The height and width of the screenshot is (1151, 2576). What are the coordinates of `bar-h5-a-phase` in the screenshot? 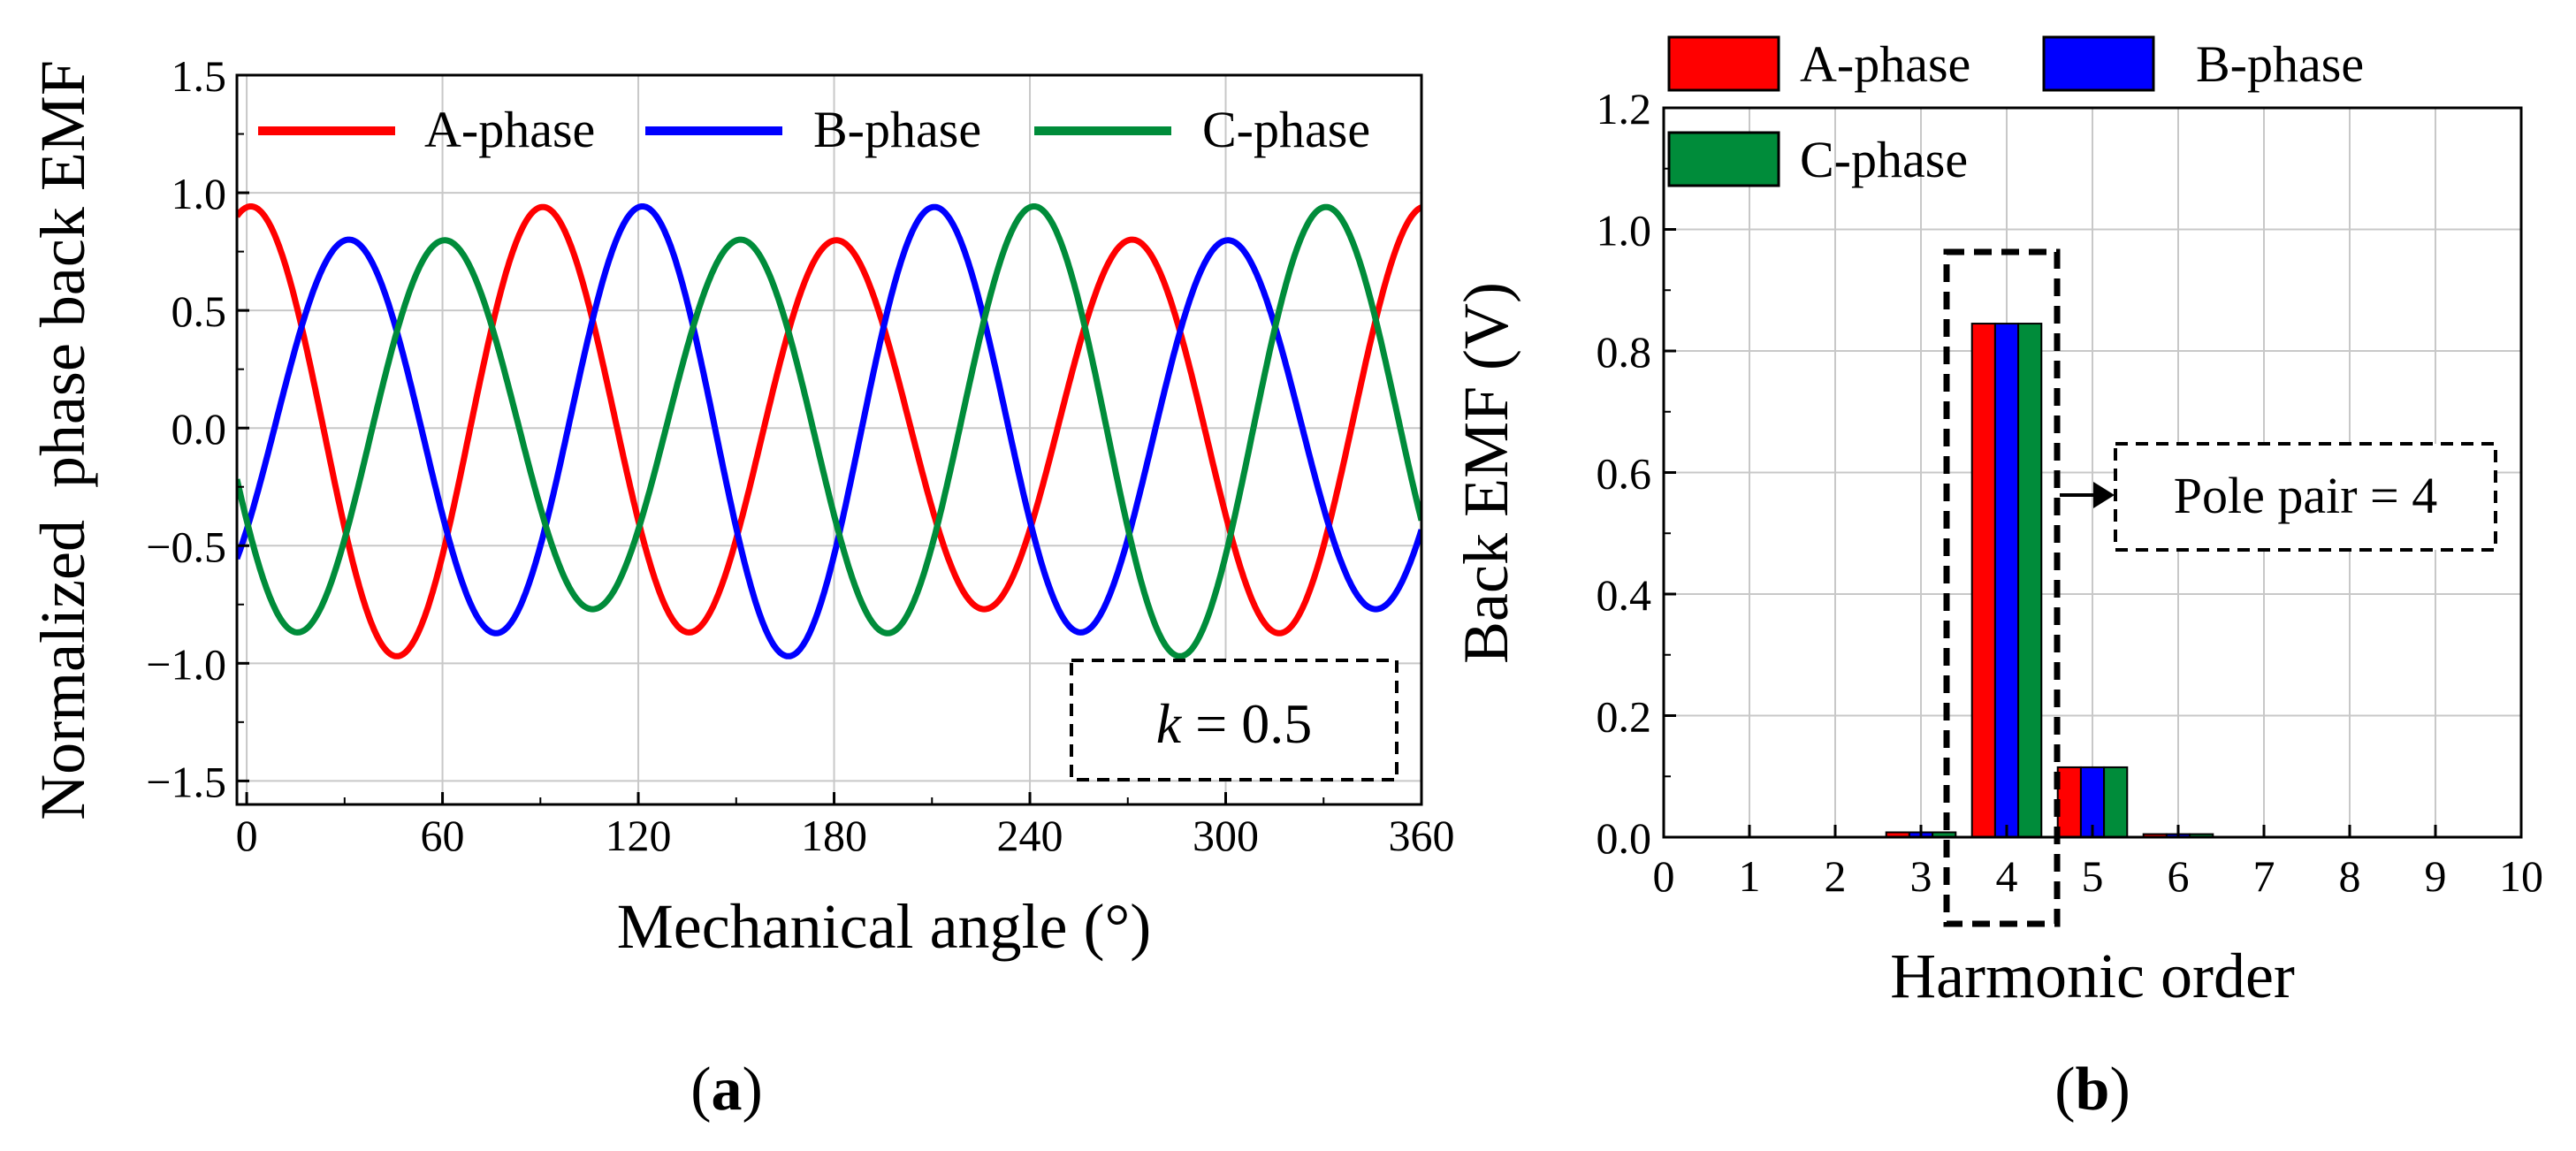 It's located at (2069, 802).